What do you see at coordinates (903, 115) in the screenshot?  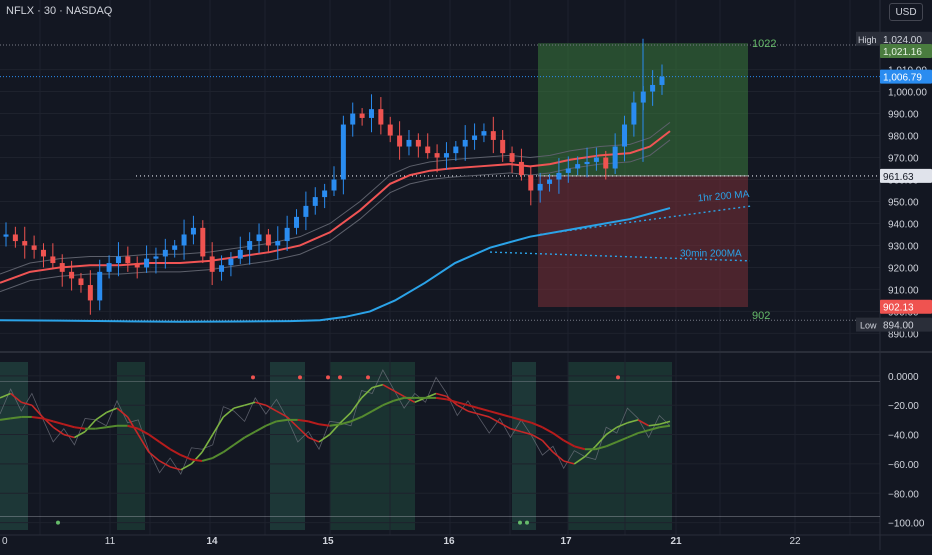 I see `price-tick-label: 990.00` at bounding box center [903, 115].